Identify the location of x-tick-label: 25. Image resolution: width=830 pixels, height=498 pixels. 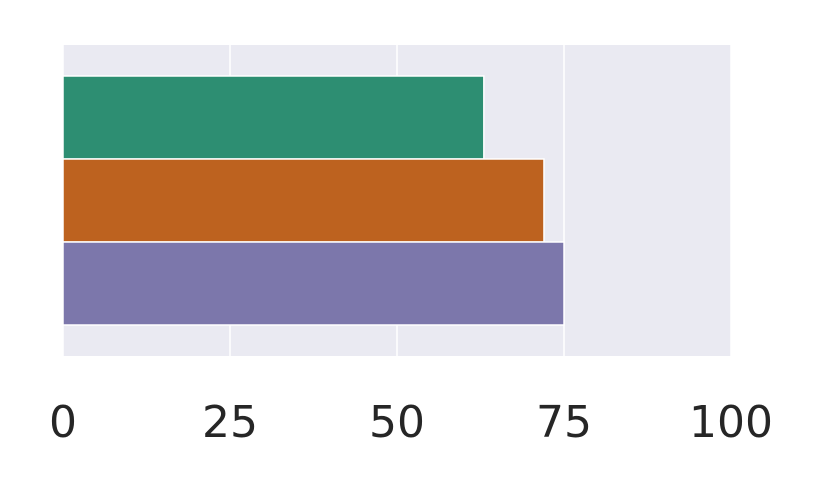
(230, 422).